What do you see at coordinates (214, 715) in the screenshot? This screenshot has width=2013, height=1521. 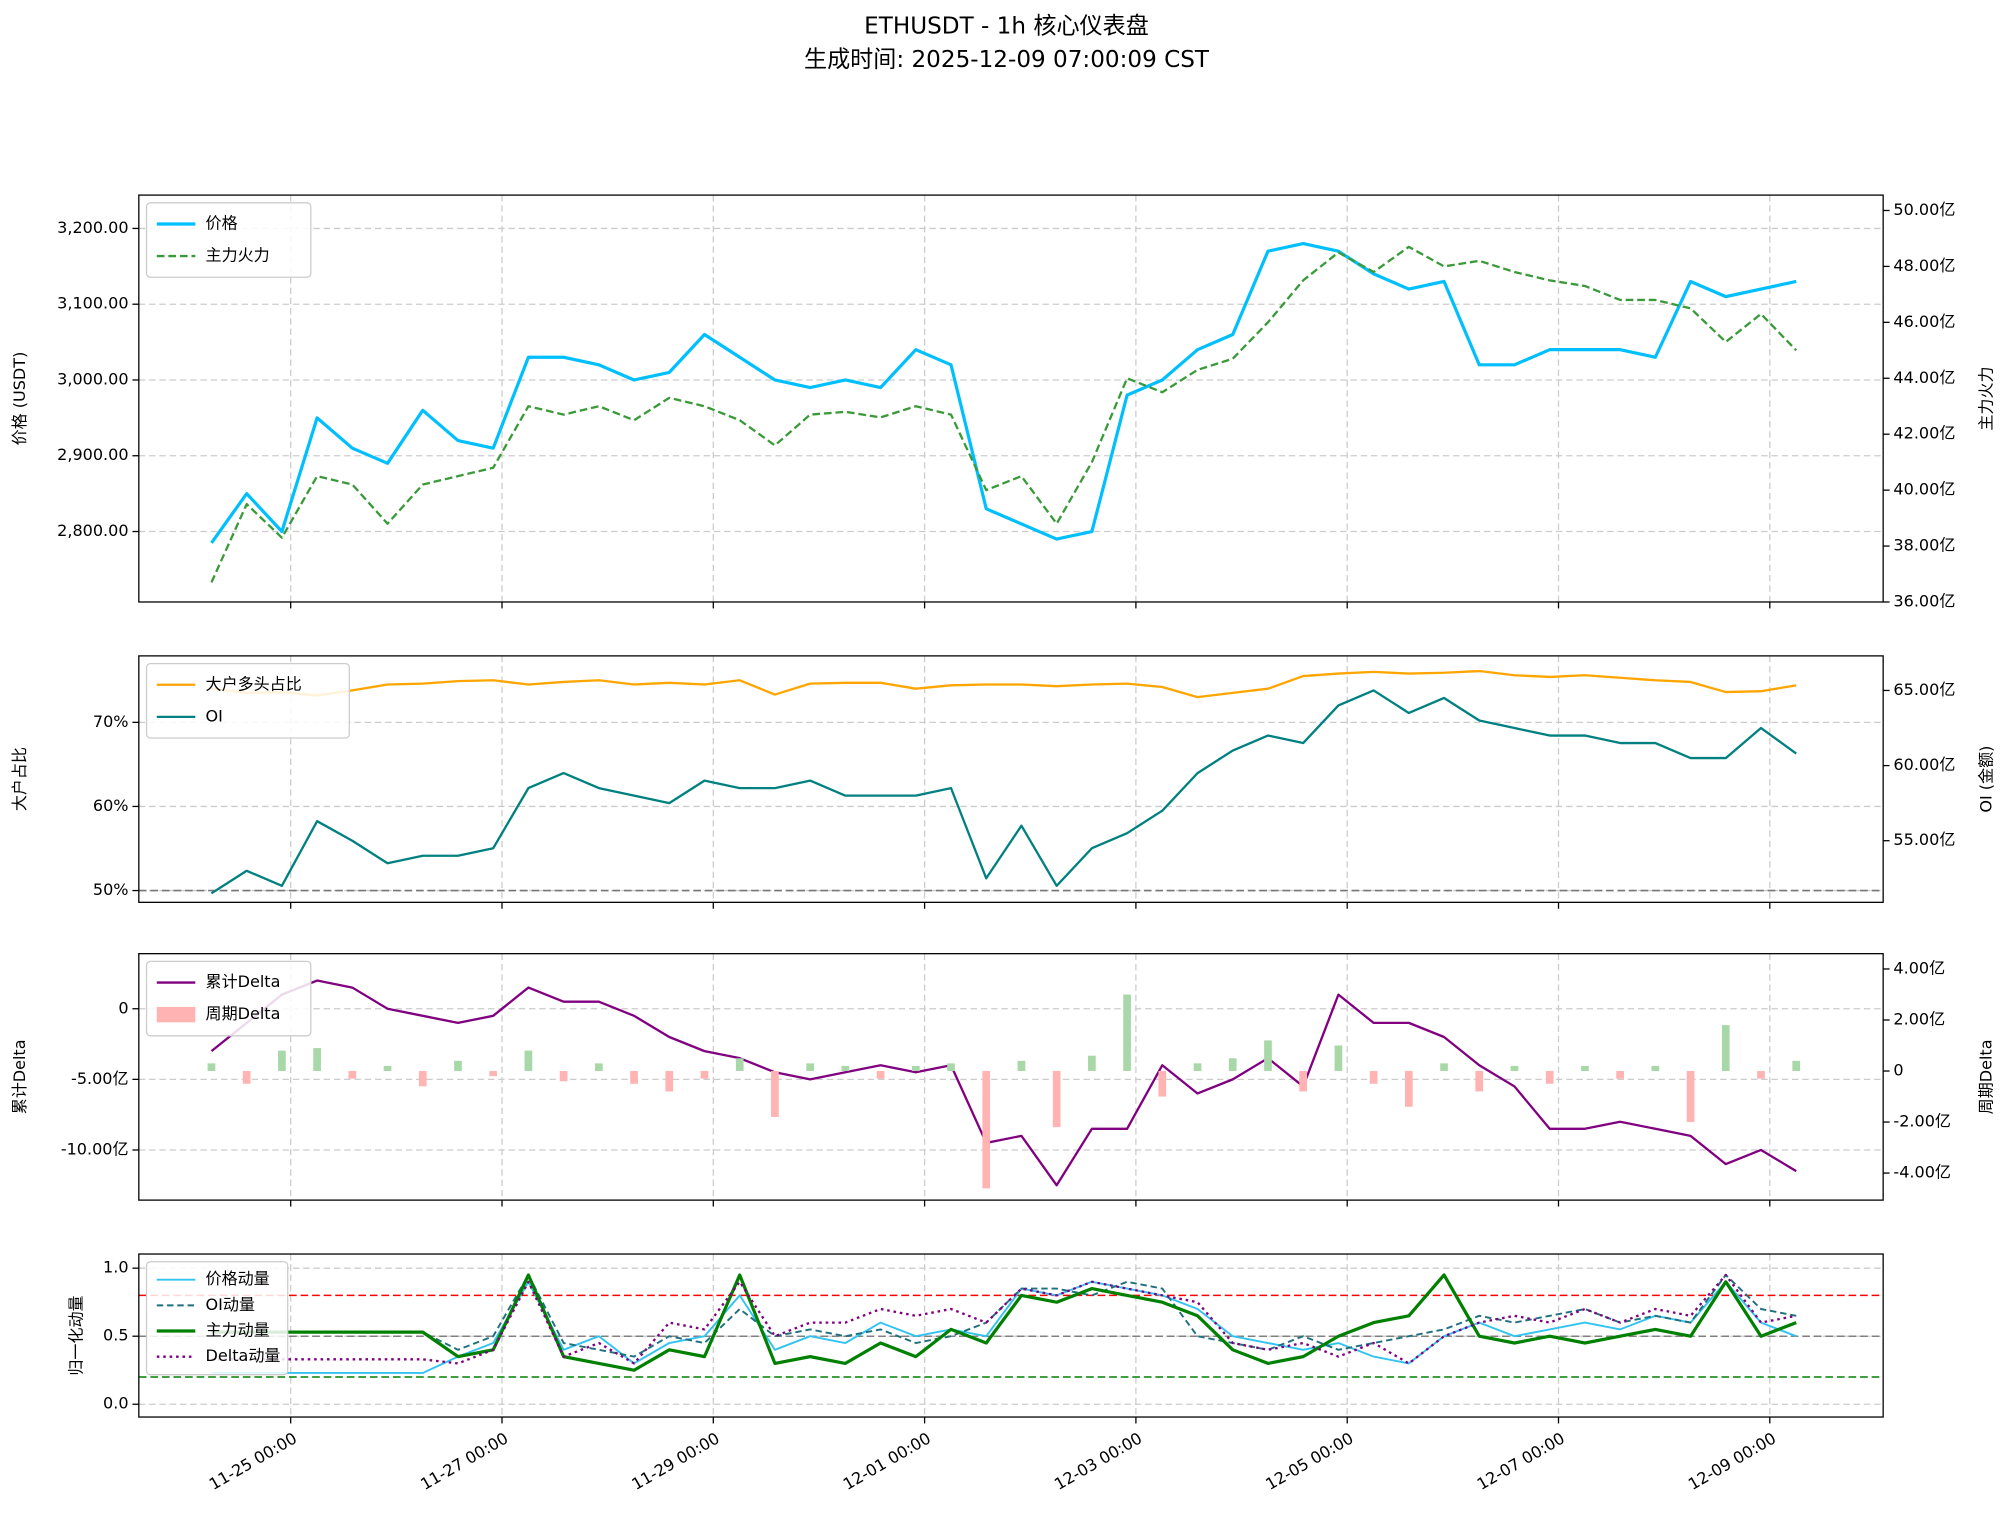 I see `legend-label: OI` at bounding box center [214, 715].